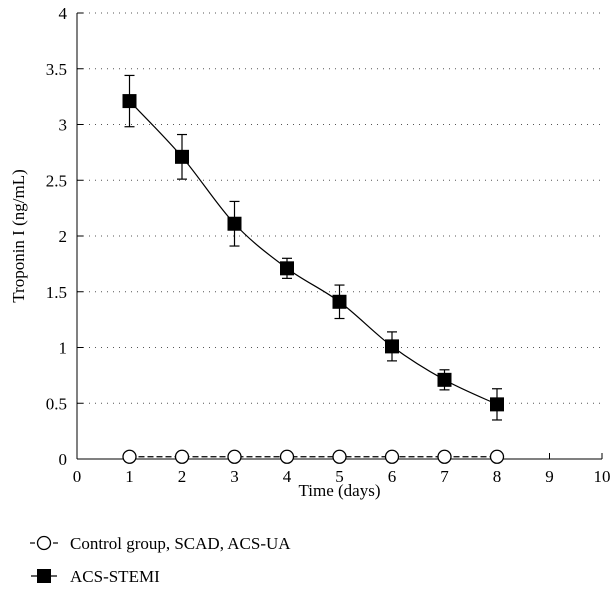  What do you see at coordinates (63, 348) in the screenshot?
I see `y-tick-label: 1` at bounding box center [63, 348].